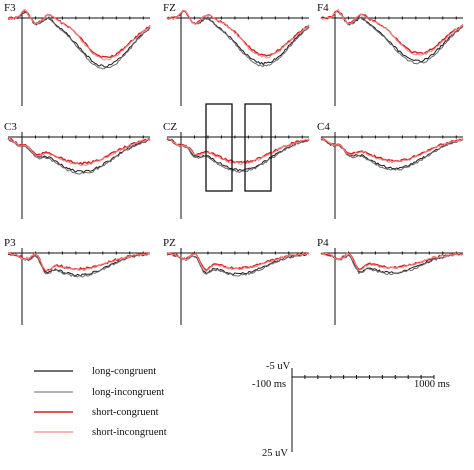 The image size is (474, 470). I want to click on panel-pz: PZ, so click(236, 281).